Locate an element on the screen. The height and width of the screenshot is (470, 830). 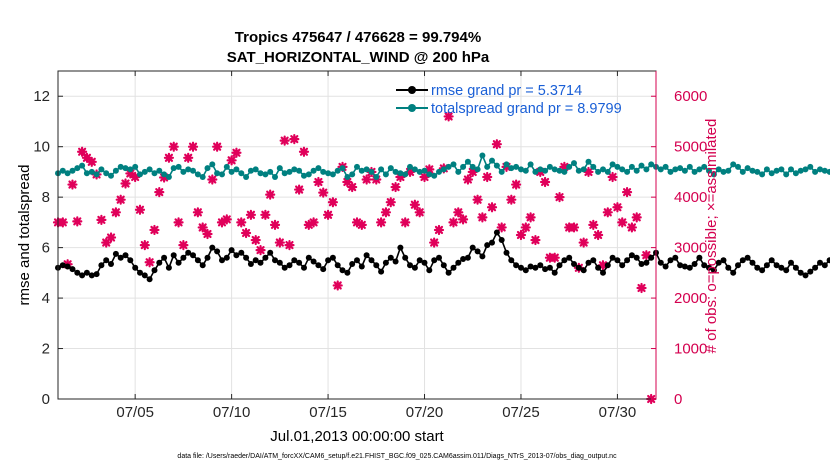
legend-spread-marker is located at coordinates (412, 108).